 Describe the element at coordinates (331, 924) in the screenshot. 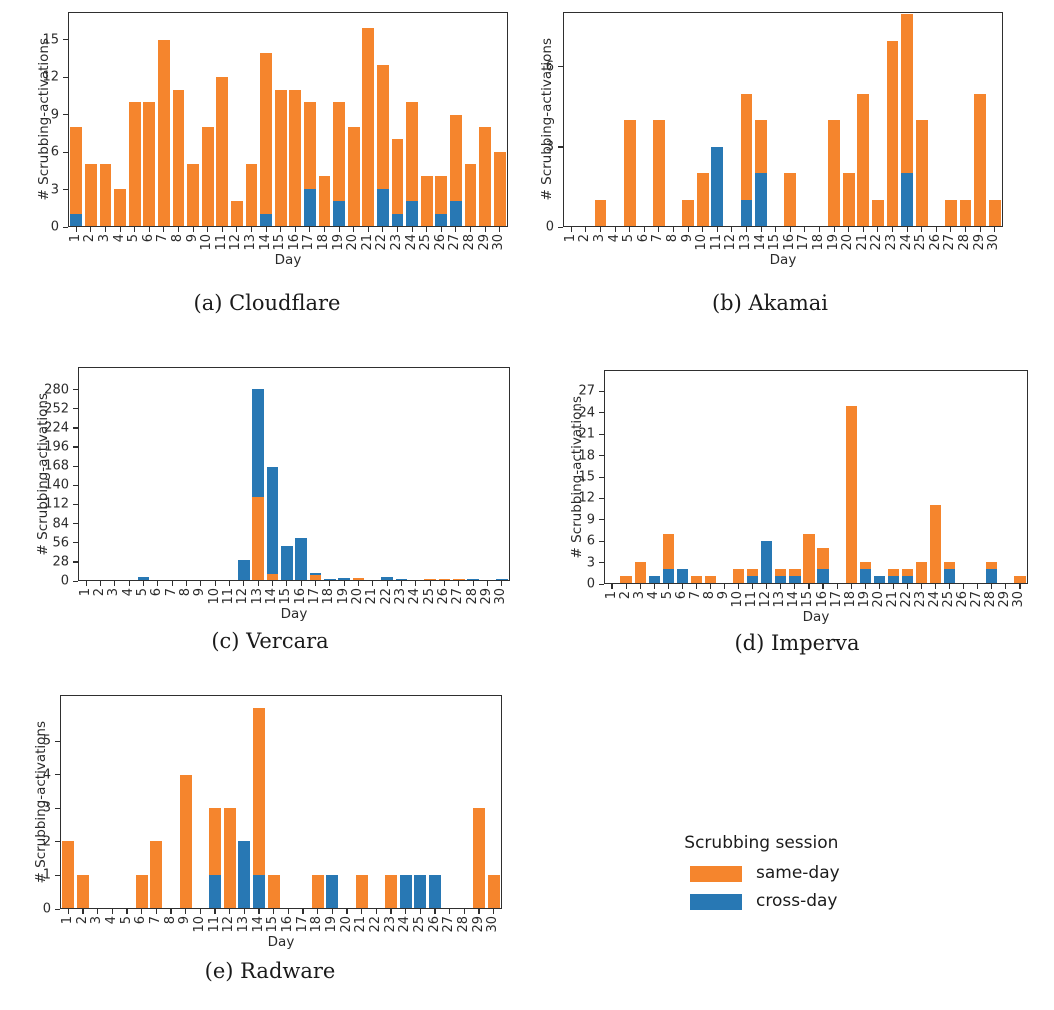

I see `x-tick-label: 19` at that location.